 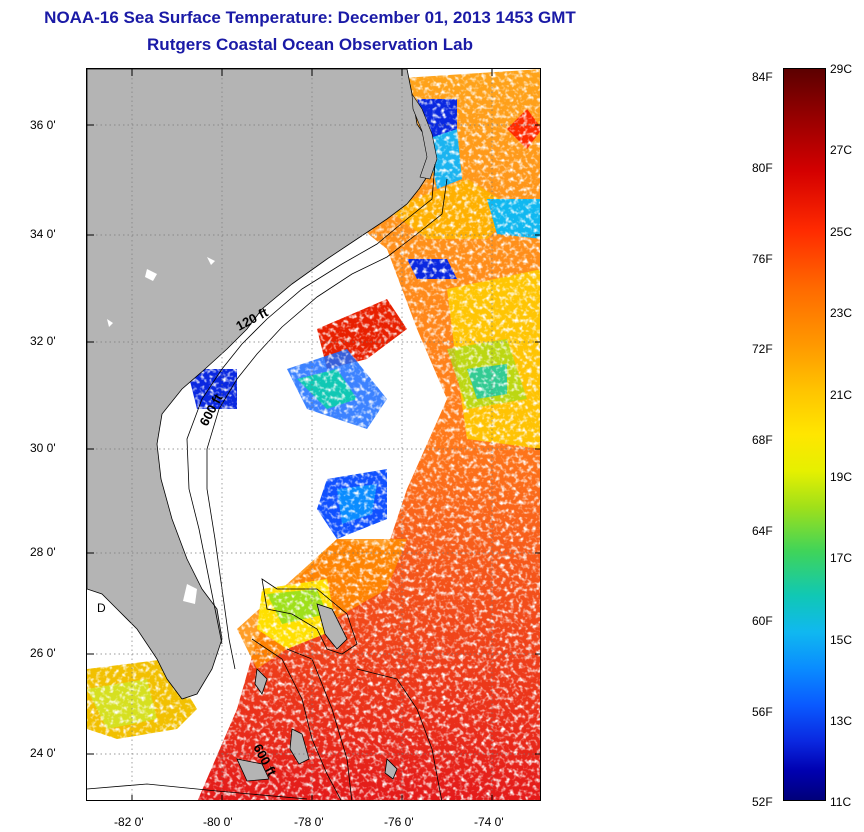 What do you see at coordinates (841, 721) in the screenshot?
I see `cbar-c-13: 13C` at bounding box center [841, 721].